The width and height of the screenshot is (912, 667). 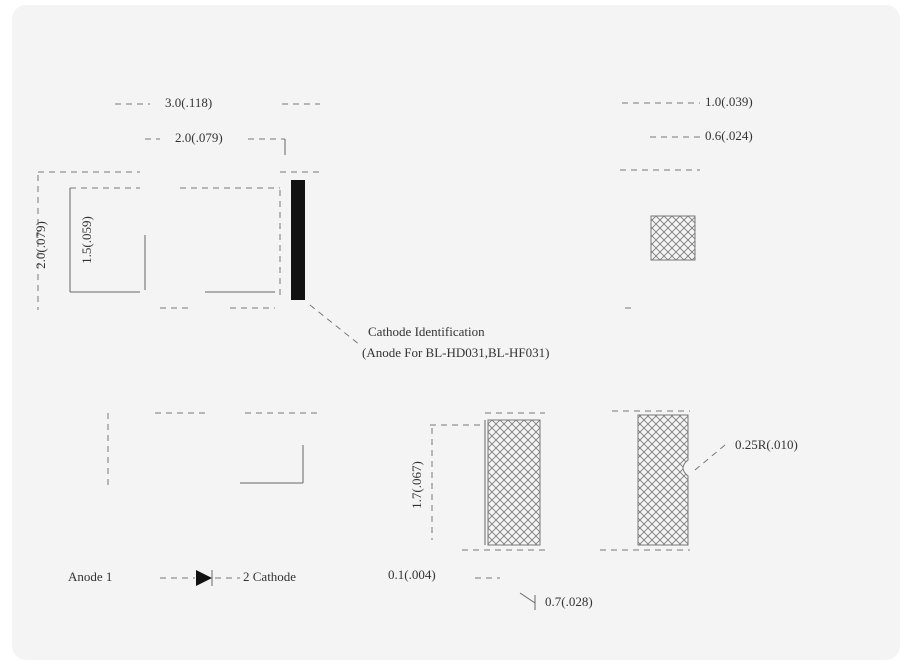 What do you see at coordinates (90, 576) in the screenshot?
I see `label: Anode 1` at bounding box center [90, 576].